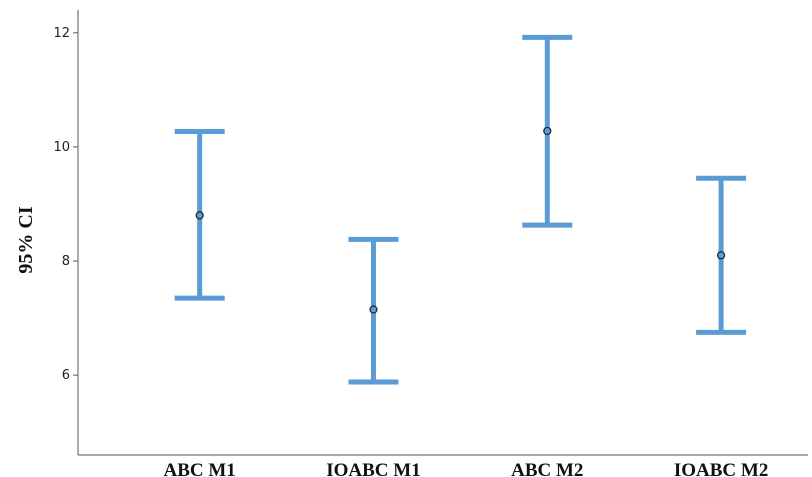  Describe the element at coordinates (61, 147) in the screenshot. I see `y-tick-label: 10` at that location.